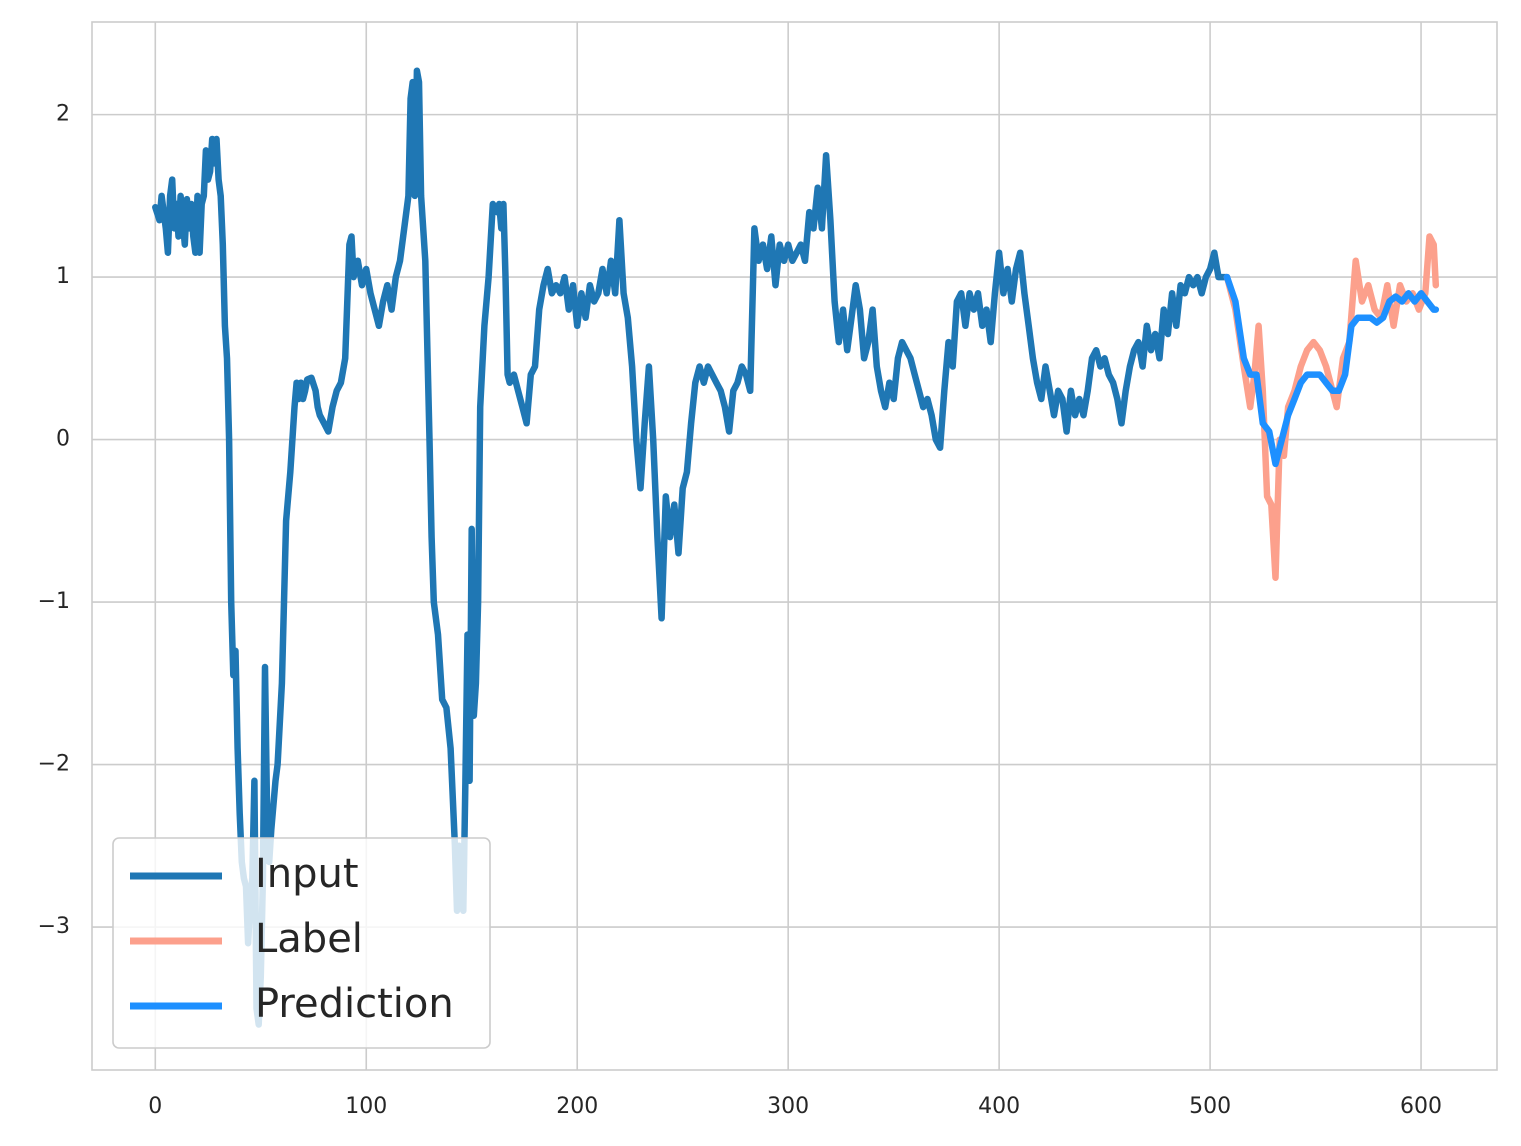  Describe the element at coordinates (1331, 370) in the screenshot. I see `series-line` at that location.